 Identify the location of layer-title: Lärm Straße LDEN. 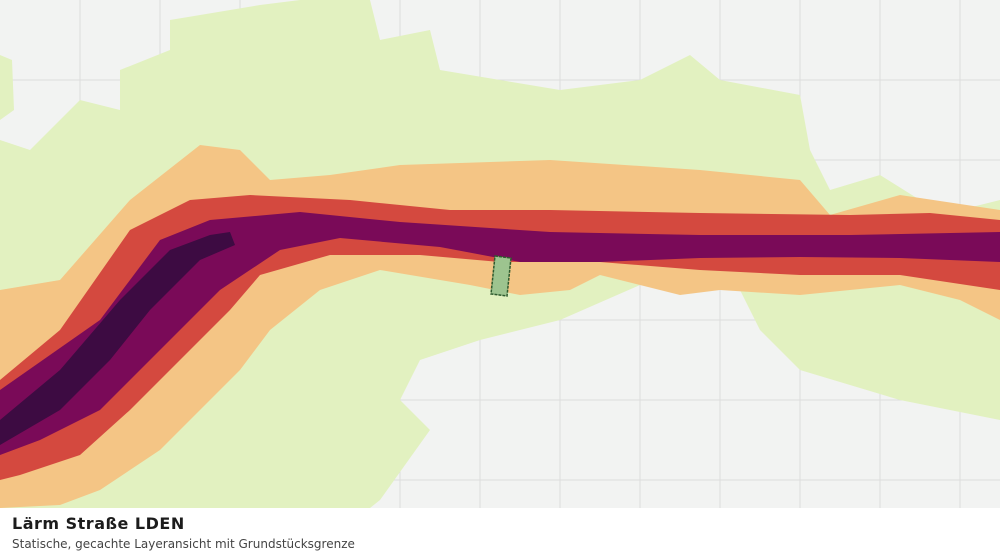
(98, 523).